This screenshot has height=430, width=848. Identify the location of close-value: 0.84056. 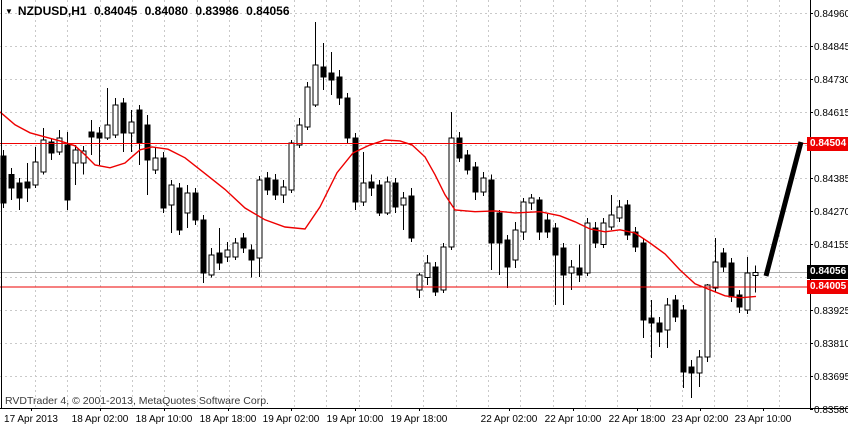
(268, 11).